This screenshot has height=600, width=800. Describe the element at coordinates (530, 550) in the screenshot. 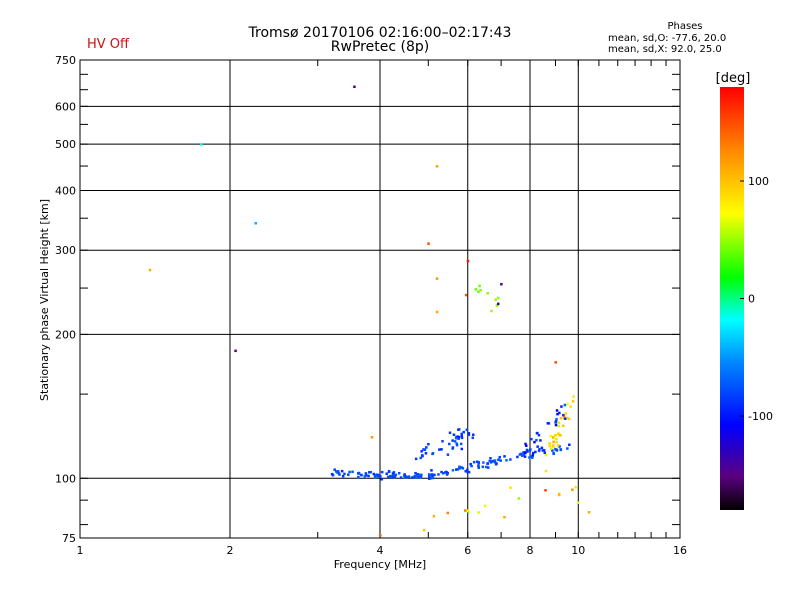

I see `x-tick-label: 8` at that location.